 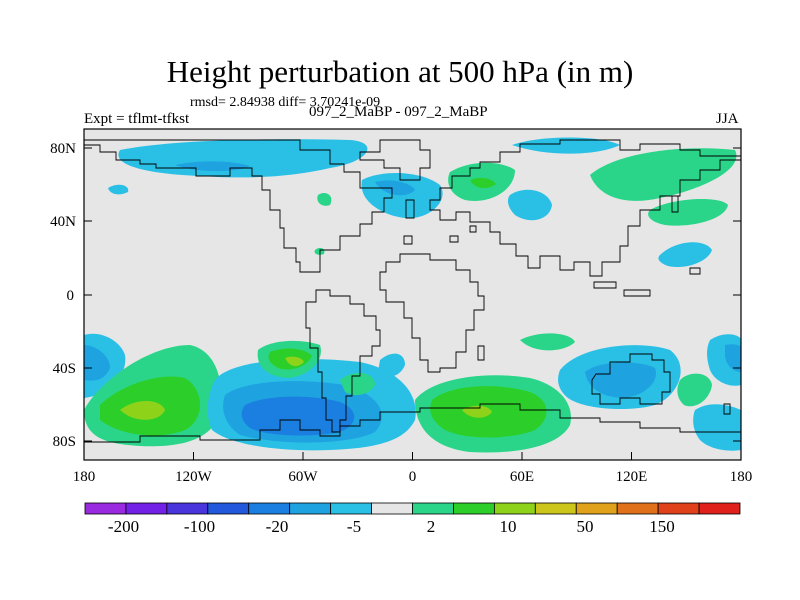 I want to click on center-subtitle: 097_2_MaBP - 097_2_MaBP, so click(x=398, y=112).